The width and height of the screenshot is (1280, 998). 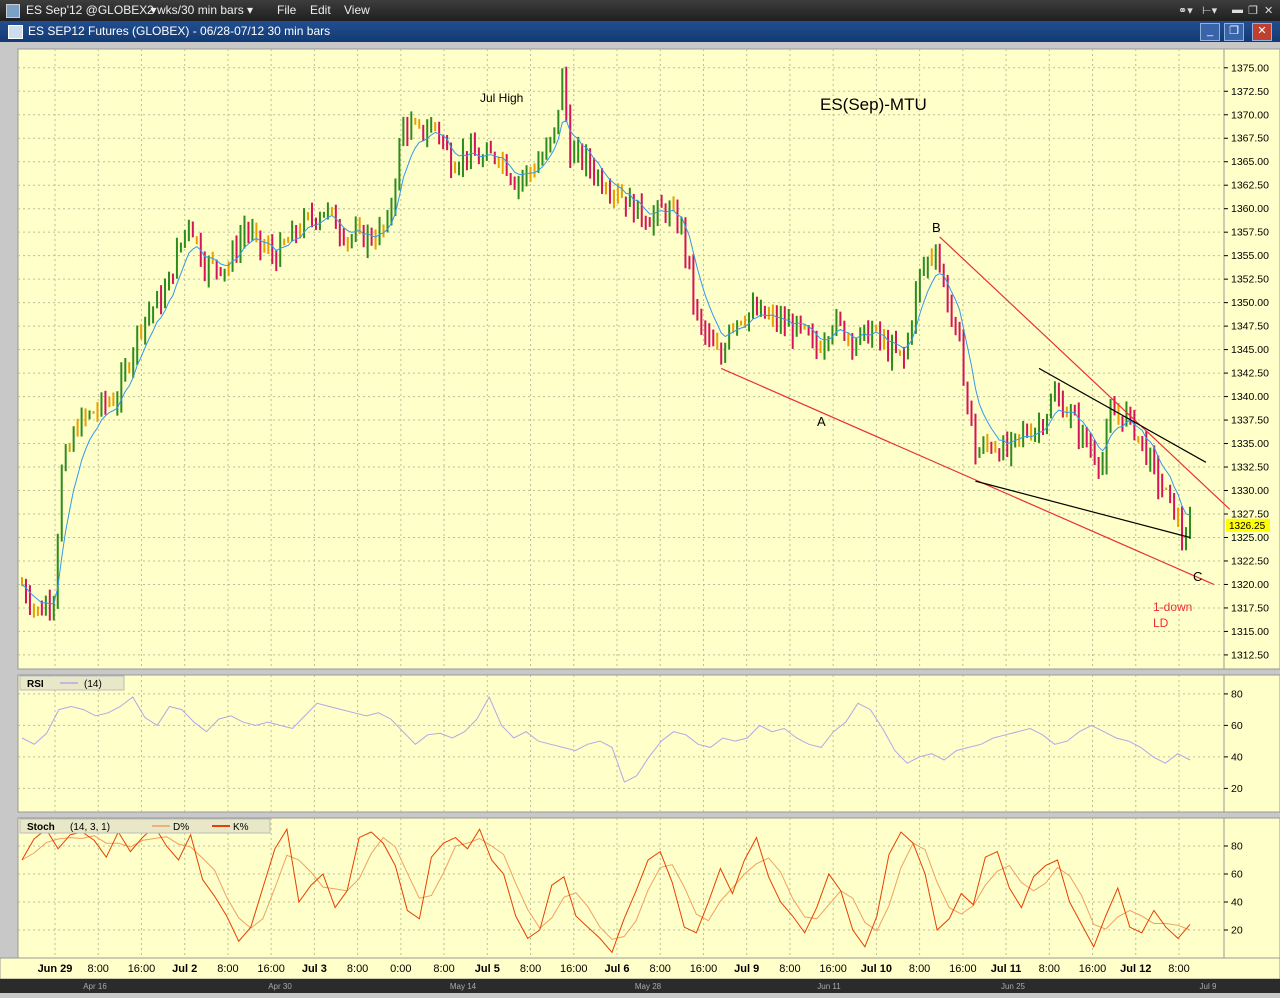 What do you see at coordinates (1250, 162) in the screenshot?
I see `price-tick-label: 1365.00` at bounding box center [1250, 162].